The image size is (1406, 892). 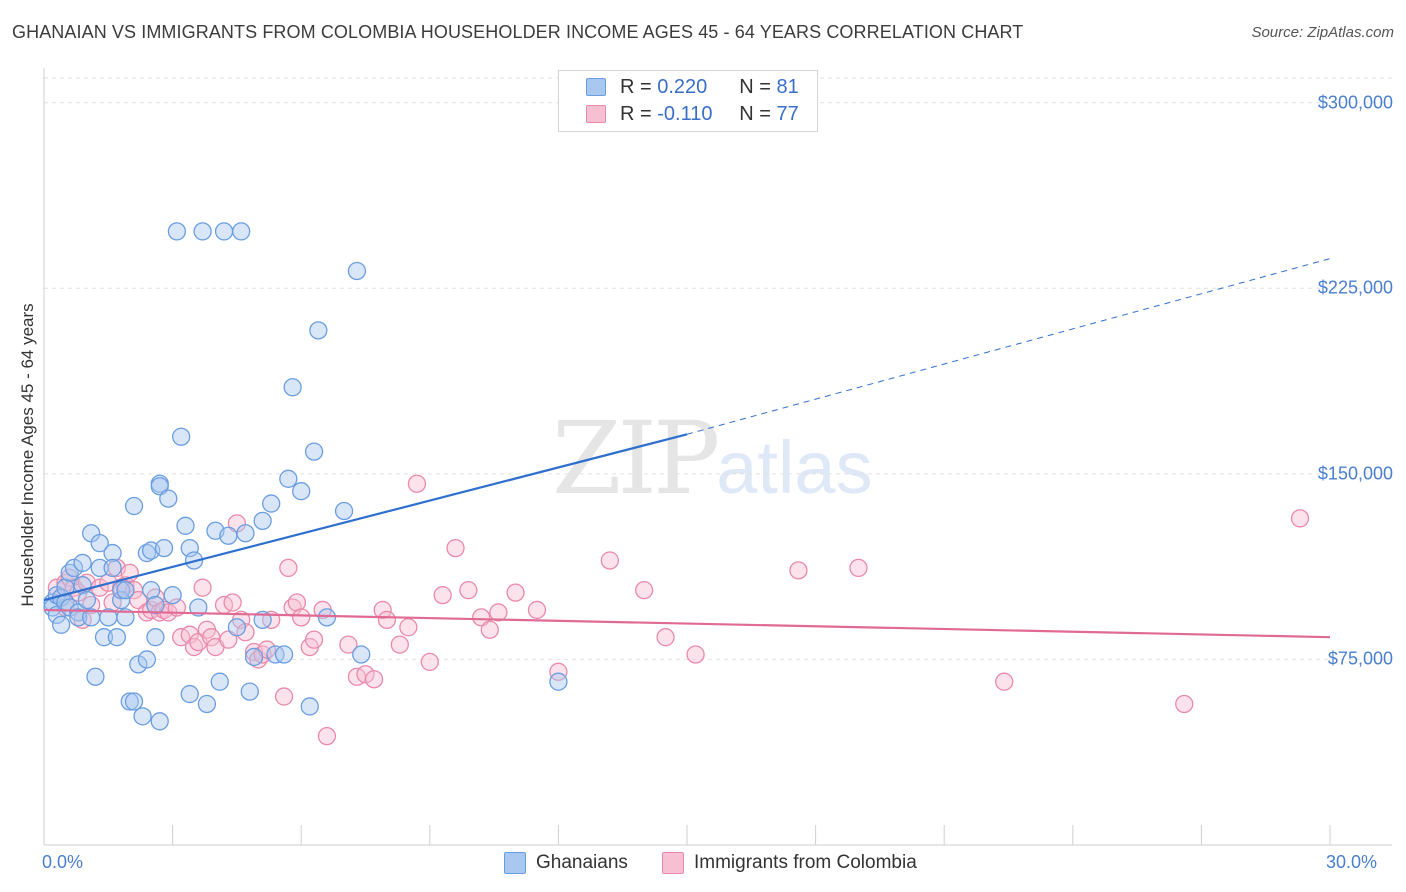 I want to click on y-tick-label: $75,000, so click(x=1360, y=658).